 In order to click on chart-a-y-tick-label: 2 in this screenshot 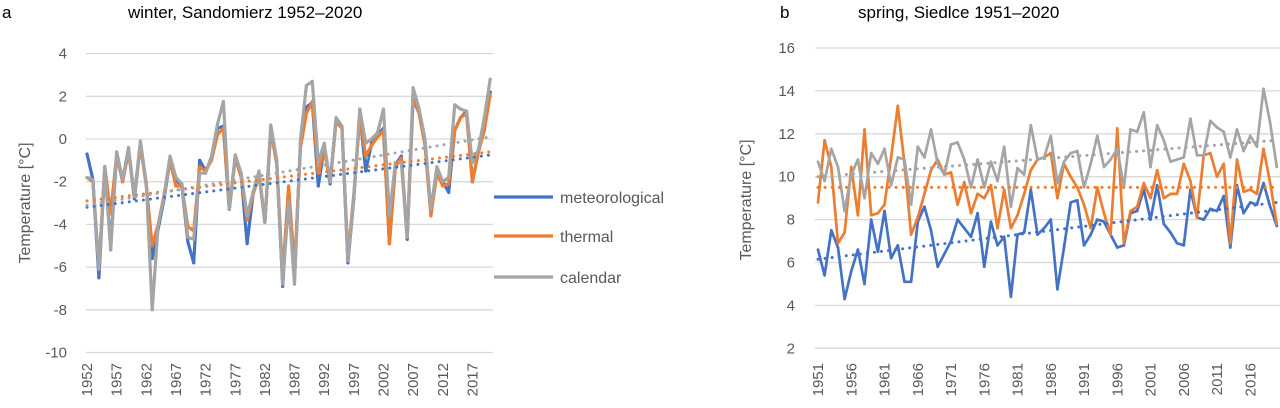, I will do `click(63, 96)`.